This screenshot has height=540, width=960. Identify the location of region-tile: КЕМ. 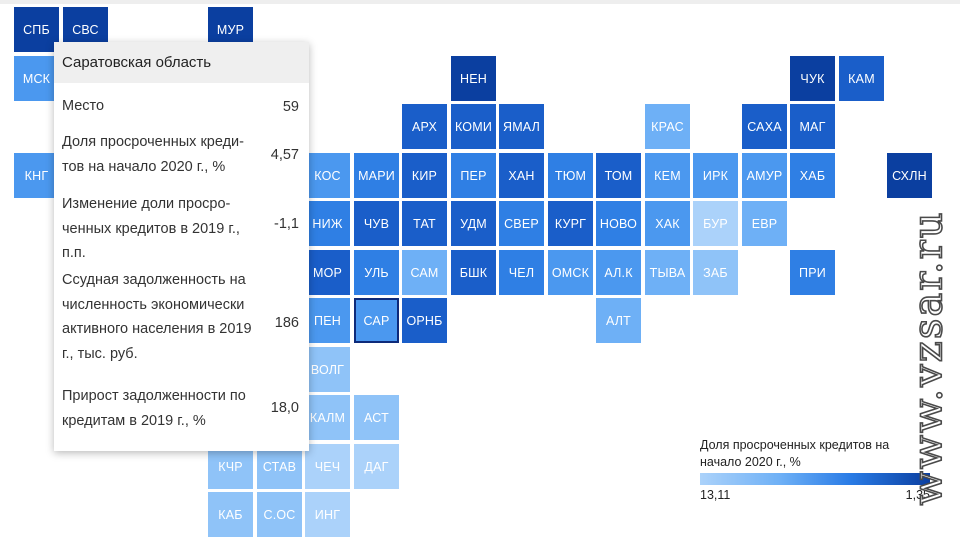
(667, 175).